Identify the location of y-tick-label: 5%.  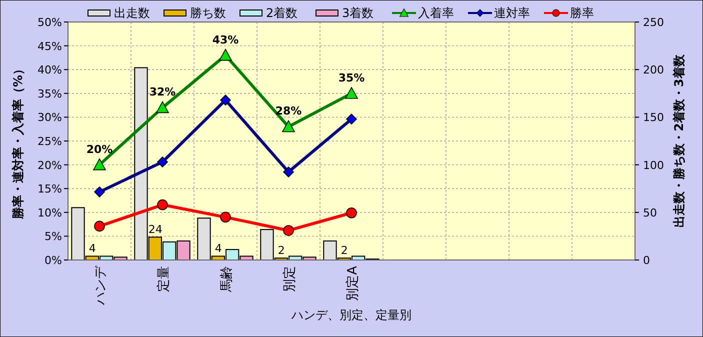
(53, 237).